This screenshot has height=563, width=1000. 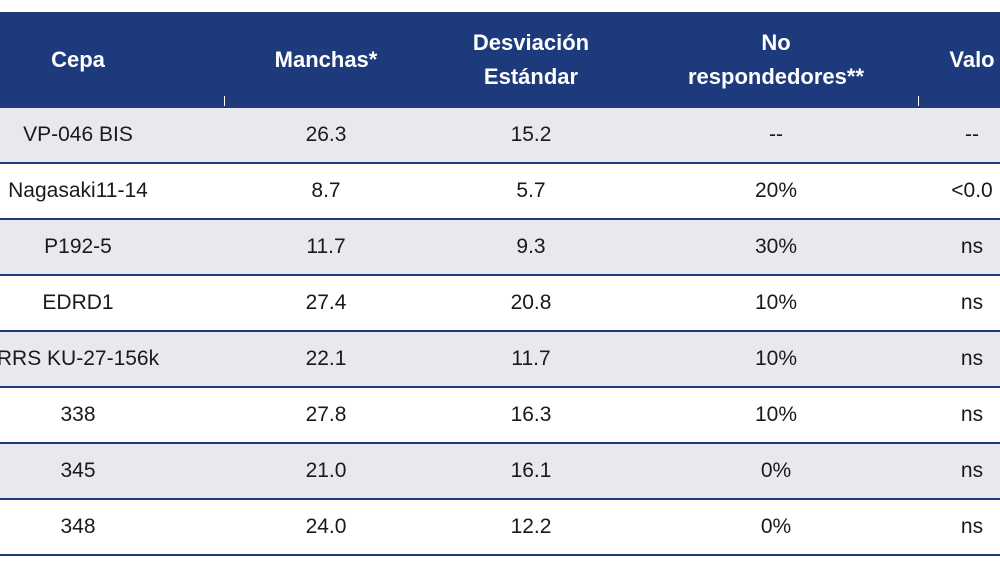 I want to click on header-cell: Valo, so click(x=972, y=59).